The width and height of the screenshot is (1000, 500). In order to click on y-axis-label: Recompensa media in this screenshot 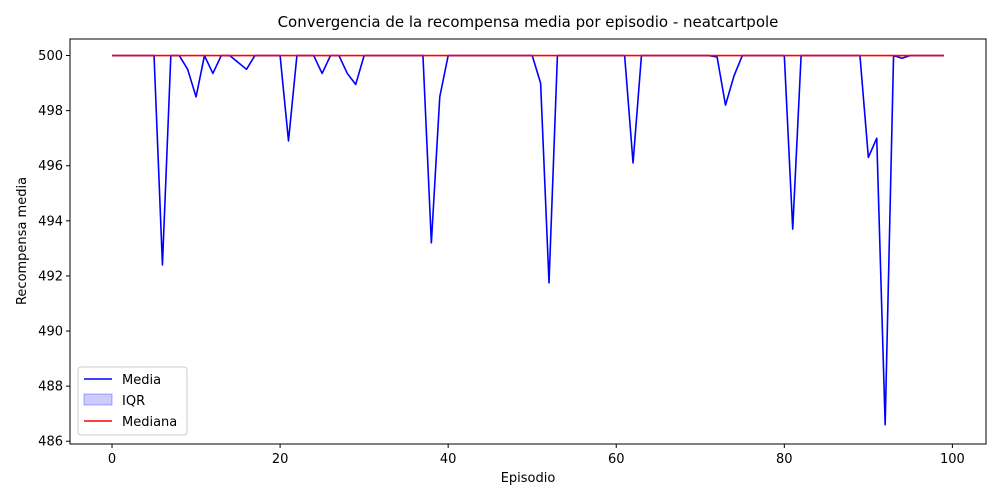, I will do `click(22, 241)`.